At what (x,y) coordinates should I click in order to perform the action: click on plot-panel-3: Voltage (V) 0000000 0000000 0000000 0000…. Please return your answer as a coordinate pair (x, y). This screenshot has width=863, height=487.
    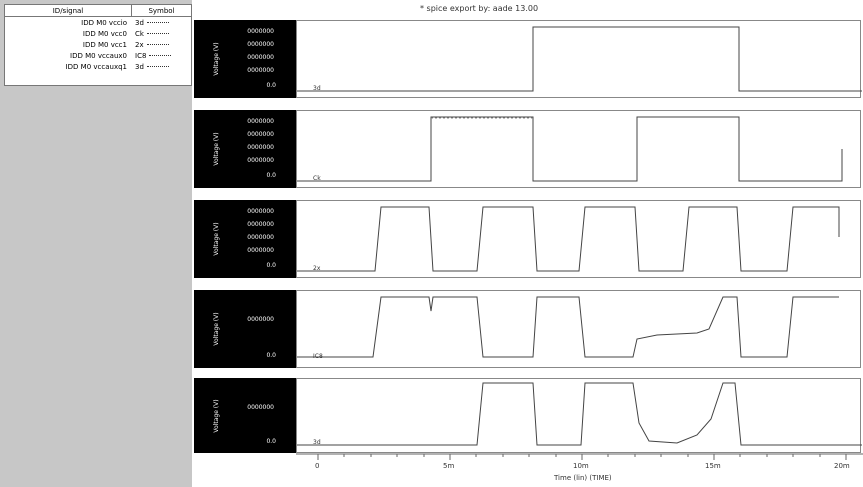
    Looking at the image, I should click on (528, 239).